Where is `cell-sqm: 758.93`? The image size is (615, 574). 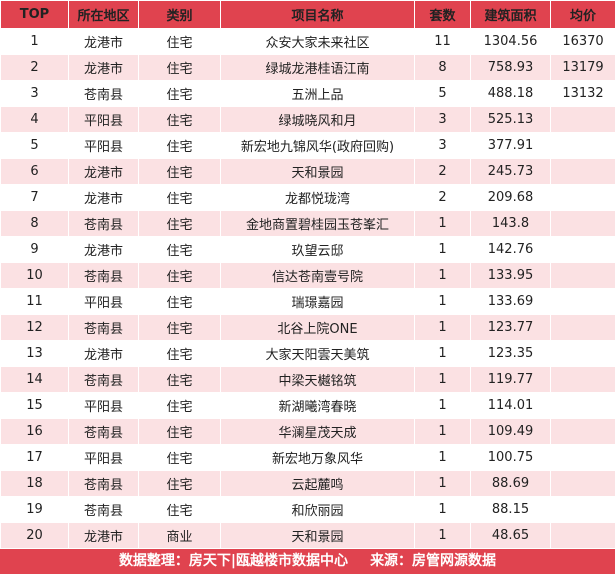 cell-sqm: 758.93 is located at coordinates (510, 67).